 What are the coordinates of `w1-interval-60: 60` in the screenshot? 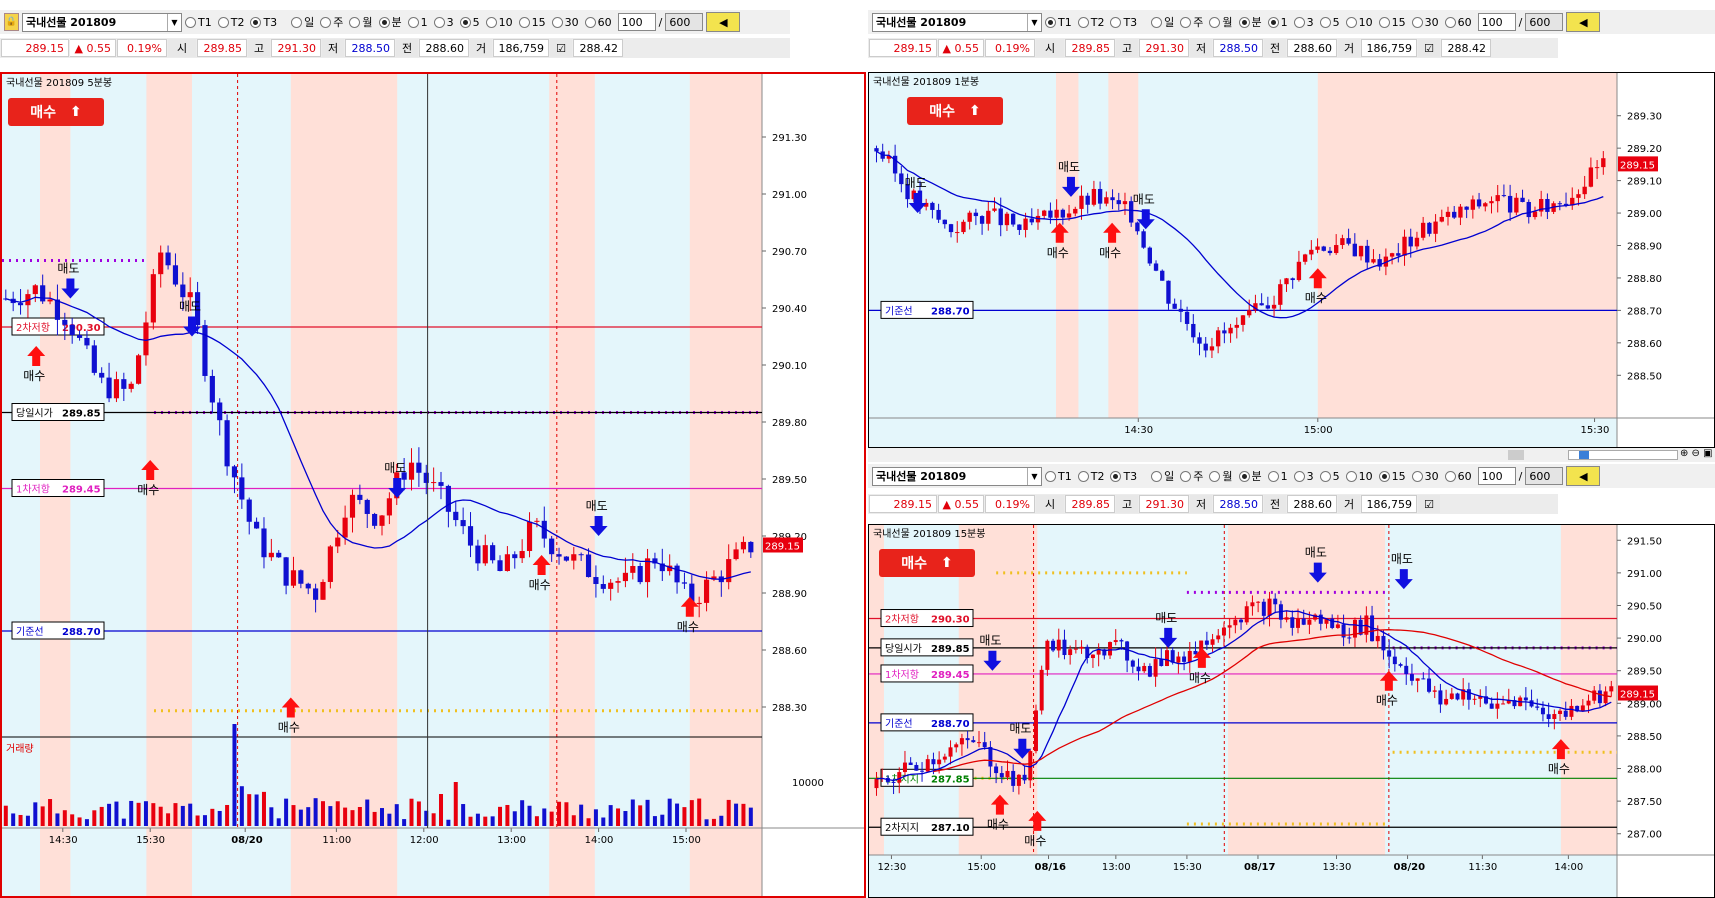 It's located at (598, 22).